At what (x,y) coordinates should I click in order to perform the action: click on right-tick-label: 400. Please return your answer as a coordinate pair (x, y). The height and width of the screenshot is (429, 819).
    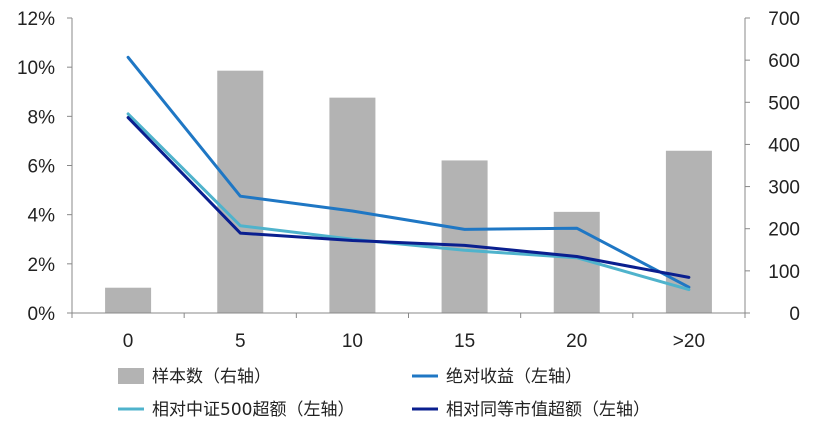
    Looking at the image, I should click on (784, 145).